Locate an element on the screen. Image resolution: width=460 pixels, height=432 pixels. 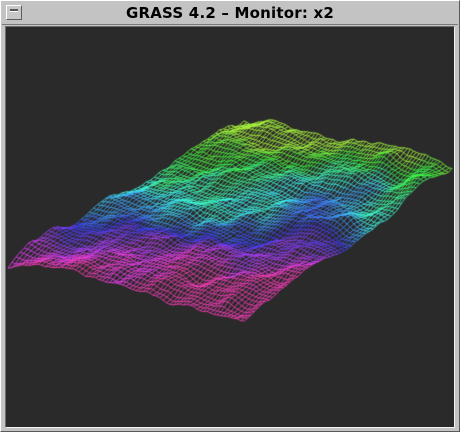
window-menu-button is located at coordinates (14, 12).